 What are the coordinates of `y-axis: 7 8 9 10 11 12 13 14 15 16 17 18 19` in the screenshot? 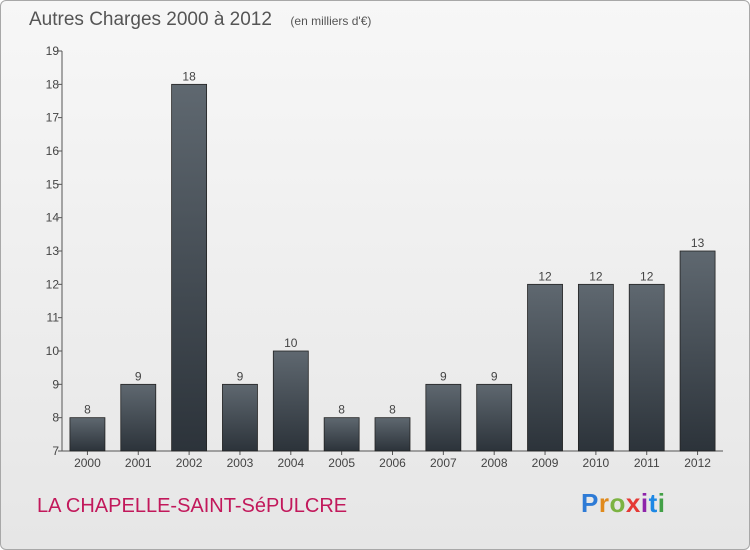 It's located at (54, 251).